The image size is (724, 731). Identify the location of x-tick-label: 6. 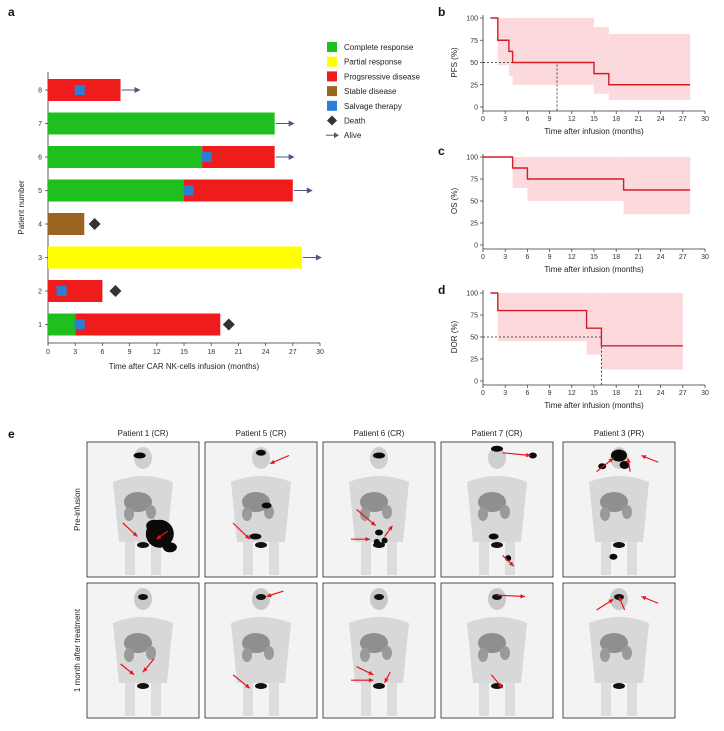
(102, 352).